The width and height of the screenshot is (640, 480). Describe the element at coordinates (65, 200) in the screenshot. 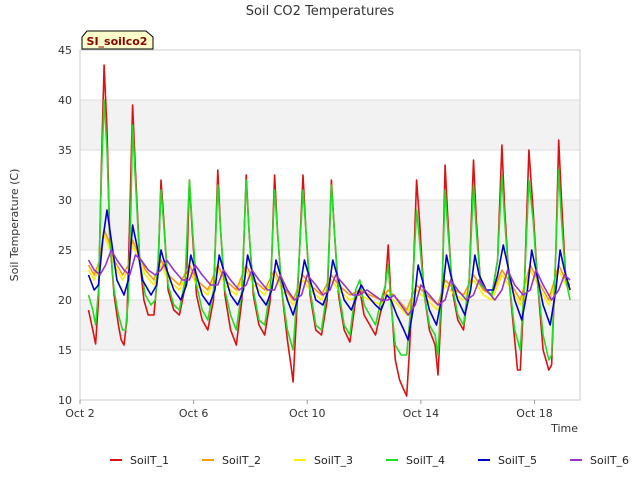

I see `y-tick-label: 30` at that location.